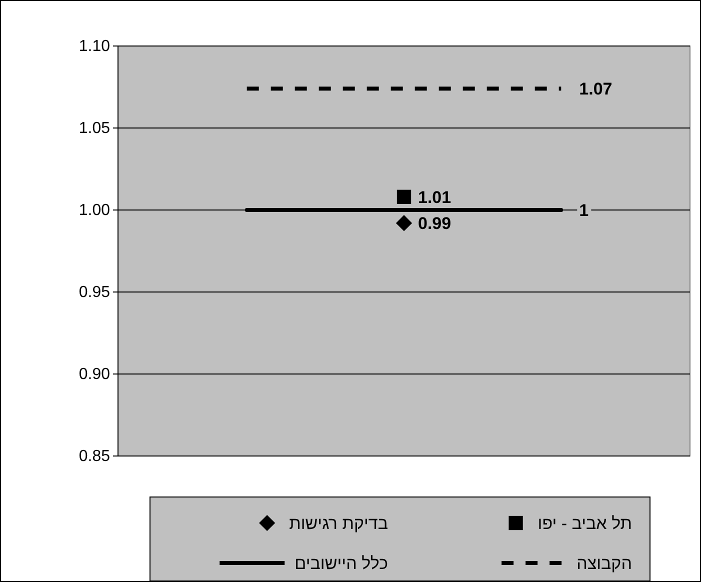 Image resolution: width=702 pixels, height=582 pixels. Describe the element at coordinates (585, 523) in the screenshot. I see `legend-label: תל אביב - יפו` at that location.